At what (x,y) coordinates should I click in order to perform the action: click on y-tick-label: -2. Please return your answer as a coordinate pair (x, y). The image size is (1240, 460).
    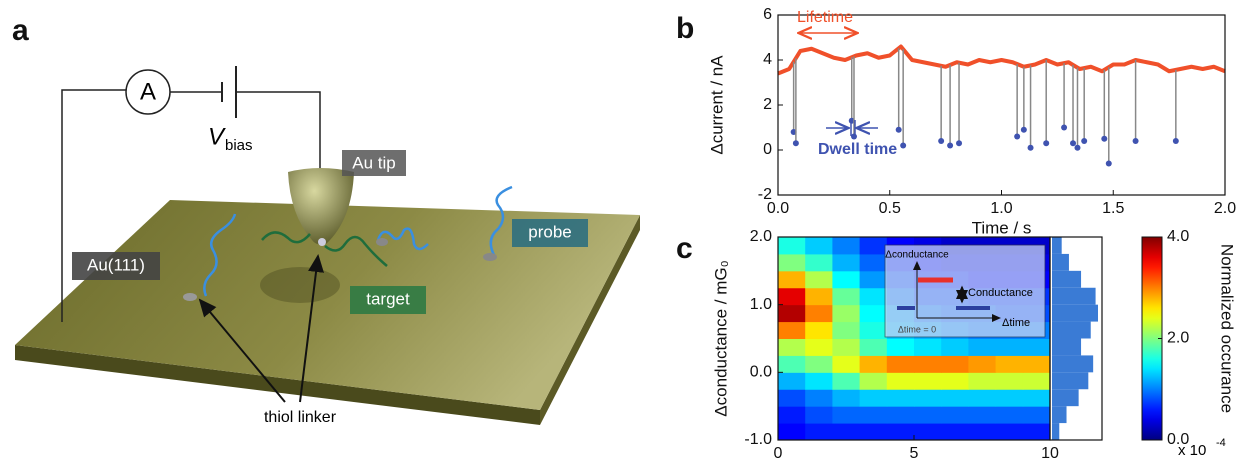
    Looking at the image, I should click on (765, 194).